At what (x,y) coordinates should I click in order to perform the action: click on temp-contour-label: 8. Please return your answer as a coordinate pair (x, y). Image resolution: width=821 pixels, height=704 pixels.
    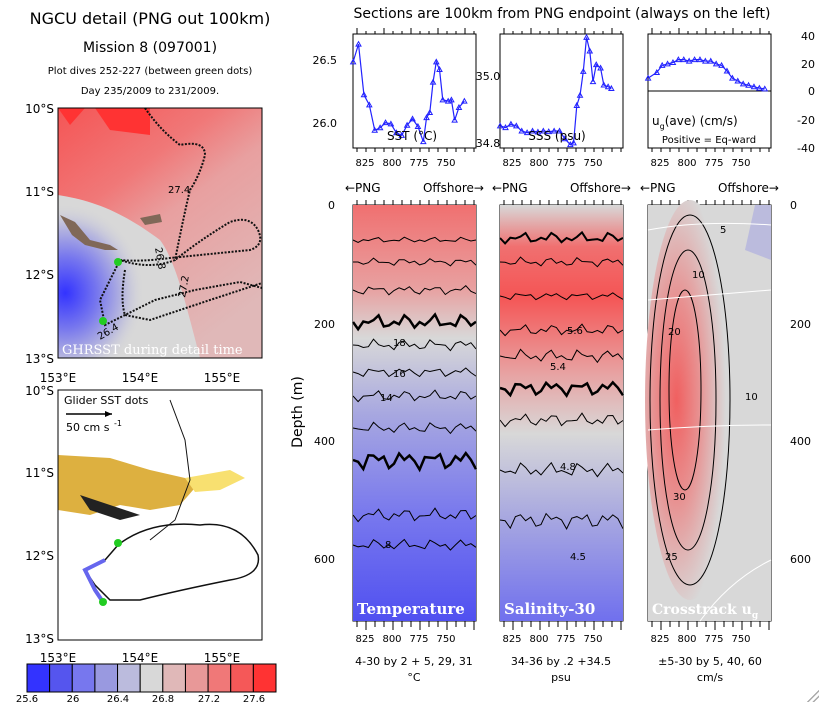
    Looking at the image, I should click on (388, 545).